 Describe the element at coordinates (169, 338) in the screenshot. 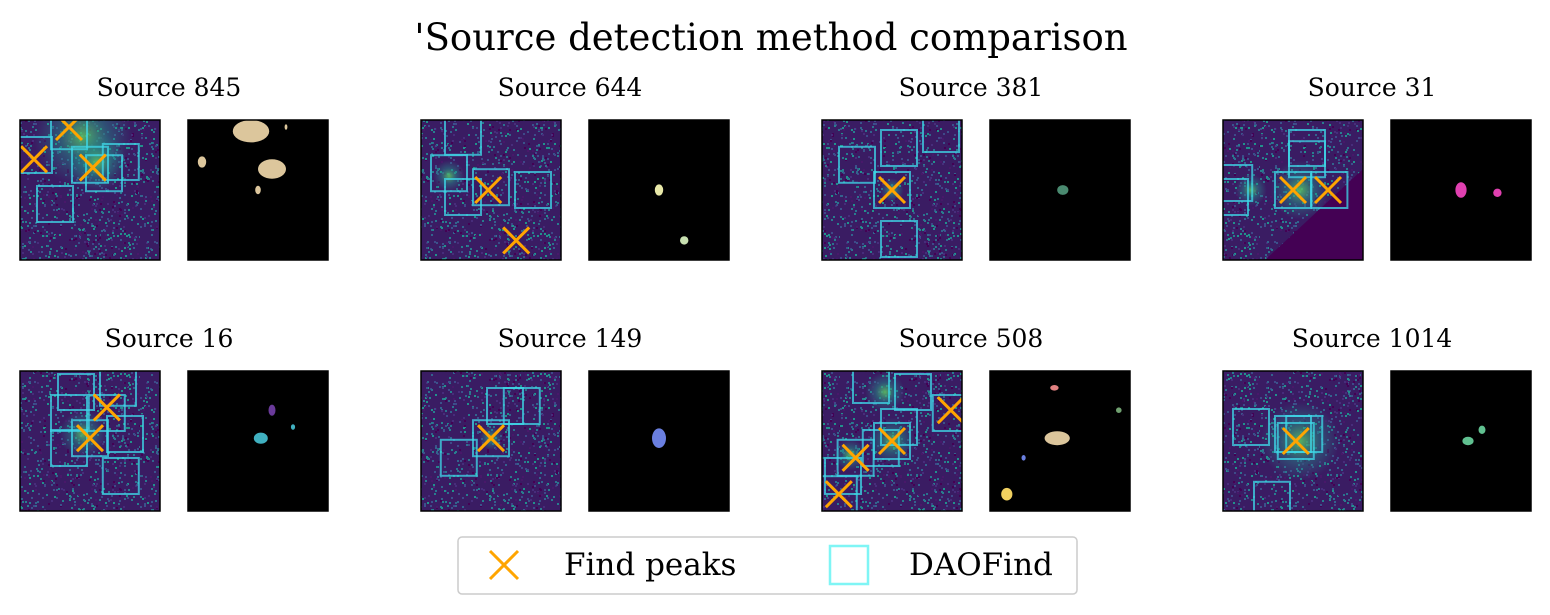

I see `panel-title: Source 16` at that location.